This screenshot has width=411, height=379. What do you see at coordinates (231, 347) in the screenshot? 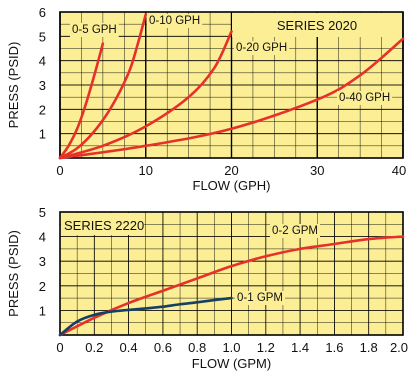
I see `x-tick-label: 1.0` at bounding box center [231, 347].